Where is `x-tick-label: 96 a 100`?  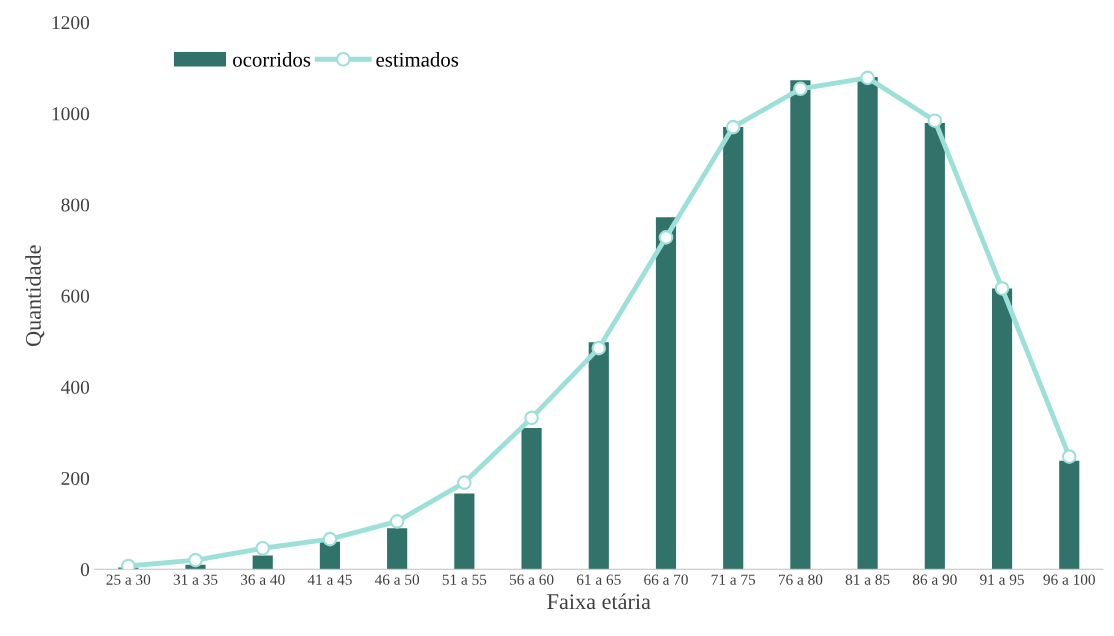
x-tick-label: 96 a 100 is located at coordinates (1069, 579).